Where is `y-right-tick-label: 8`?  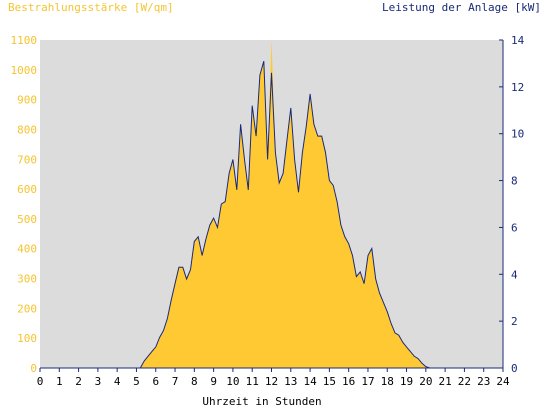
y-right-tick-label: 8 is located at coordinates (514, 181).